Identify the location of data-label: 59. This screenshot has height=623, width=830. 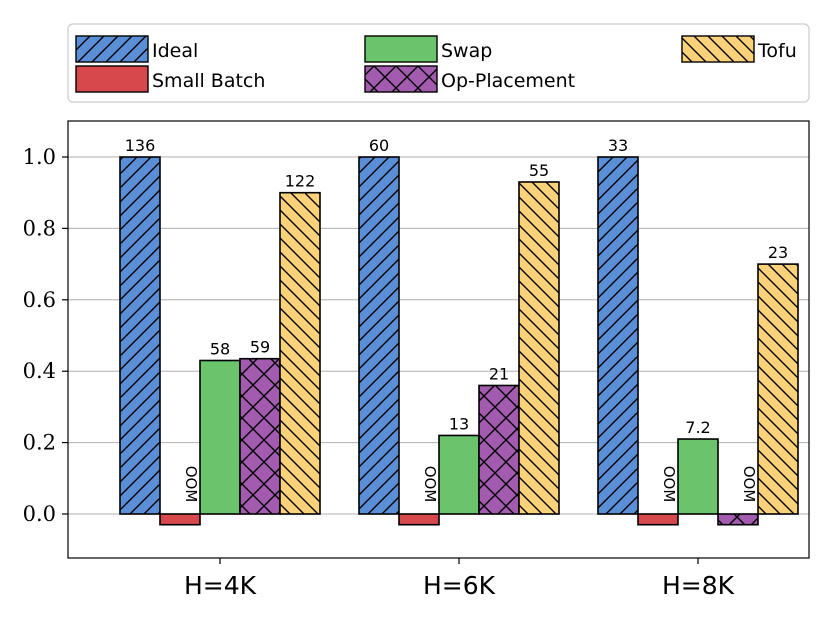
(260, 347).